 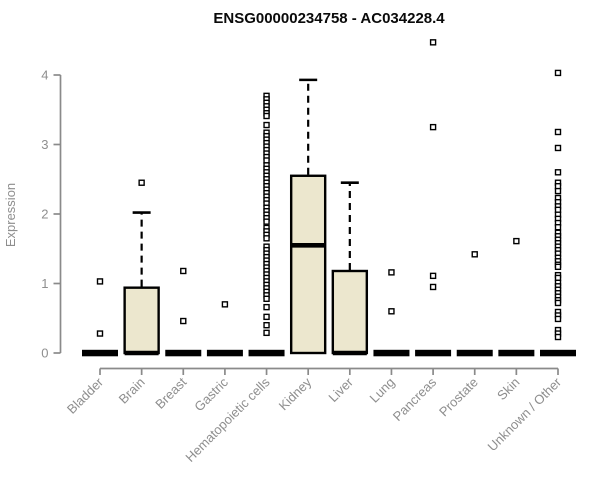 I want to click on x-tick-label: Pancreas, so click(x=415, y=399).